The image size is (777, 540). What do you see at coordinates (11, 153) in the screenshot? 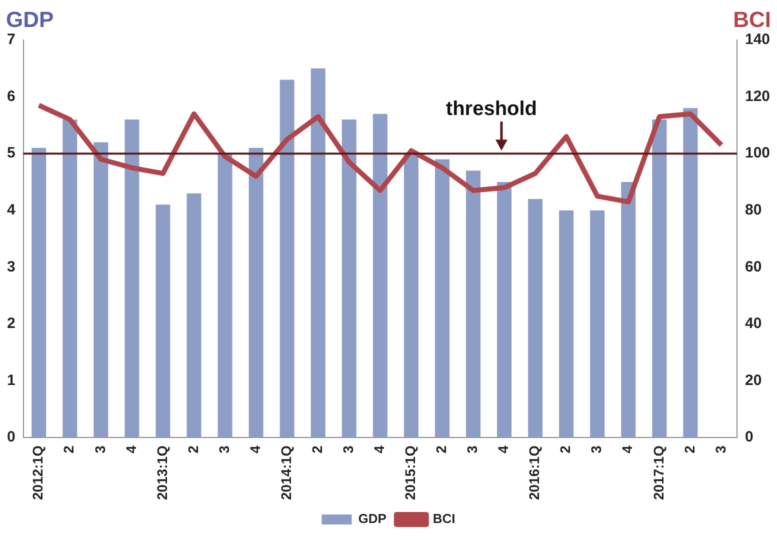
I see `y-tick-label: 5` at bounding box center [11, 153].